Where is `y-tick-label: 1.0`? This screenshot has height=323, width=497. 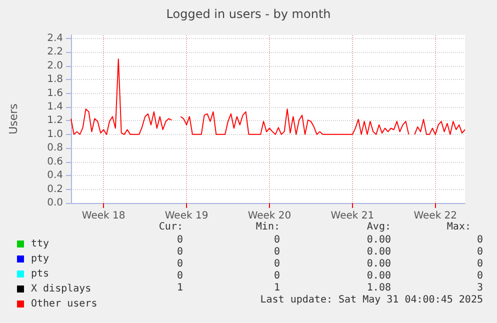
y-tick-label: 1.0 is located at coordinates (55, 134).